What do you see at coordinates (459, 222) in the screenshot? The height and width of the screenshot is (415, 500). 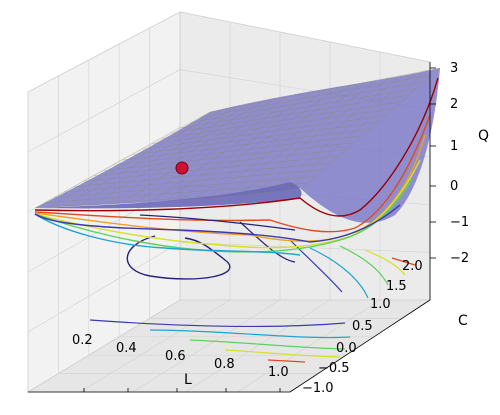 I see `z-tick-label: −1` at bounding box center [459, 222].